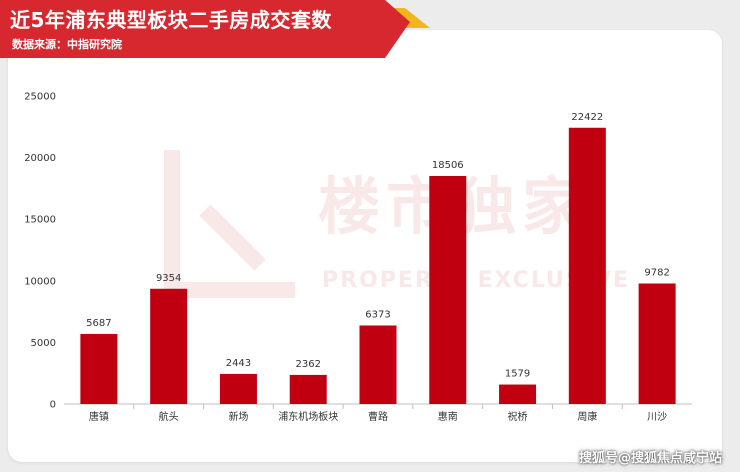  What do you see at coordinates (378, 416) in the screenshot?
I see `x-category-label: 曹路` at bounding box center [378, 416].